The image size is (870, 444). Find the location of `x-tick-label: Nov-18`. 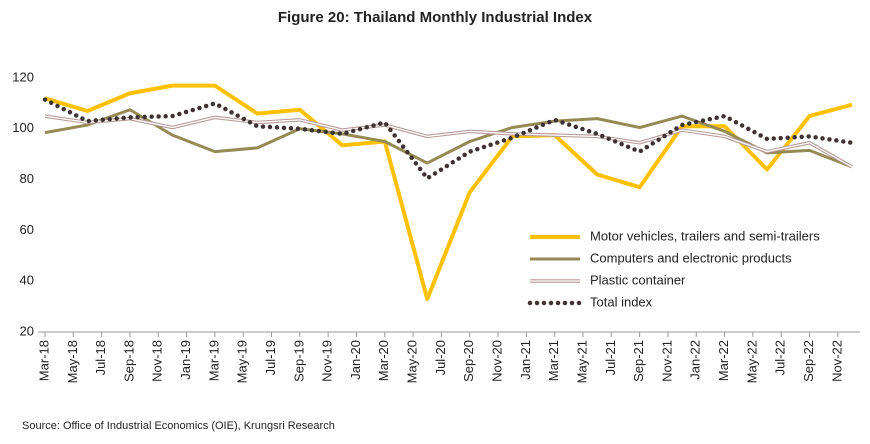

x-tick-label: Nov-18 is located at coordinates (157, 361).